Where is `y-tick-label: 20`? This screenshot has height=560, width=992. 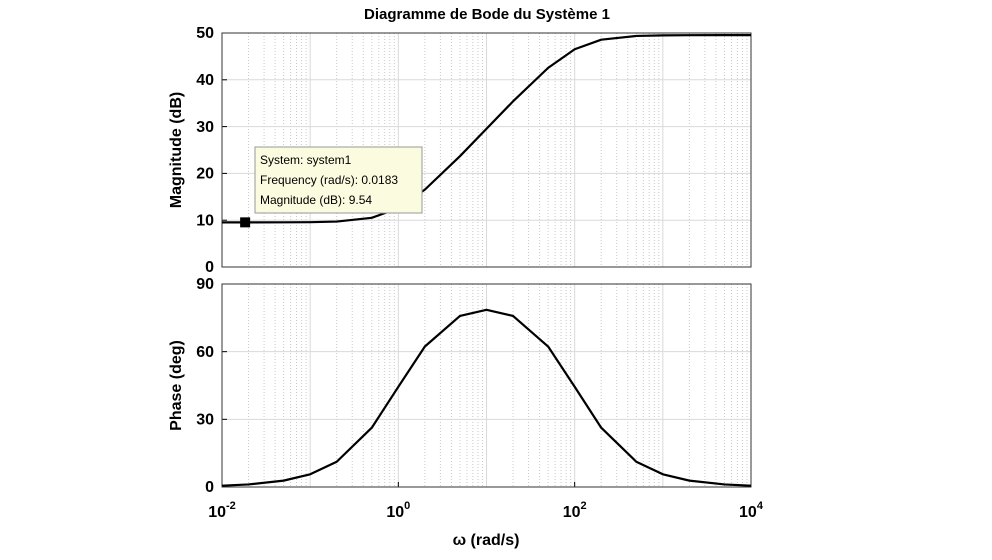
y-tick-label: 20 is located at coordinates (205, 174).